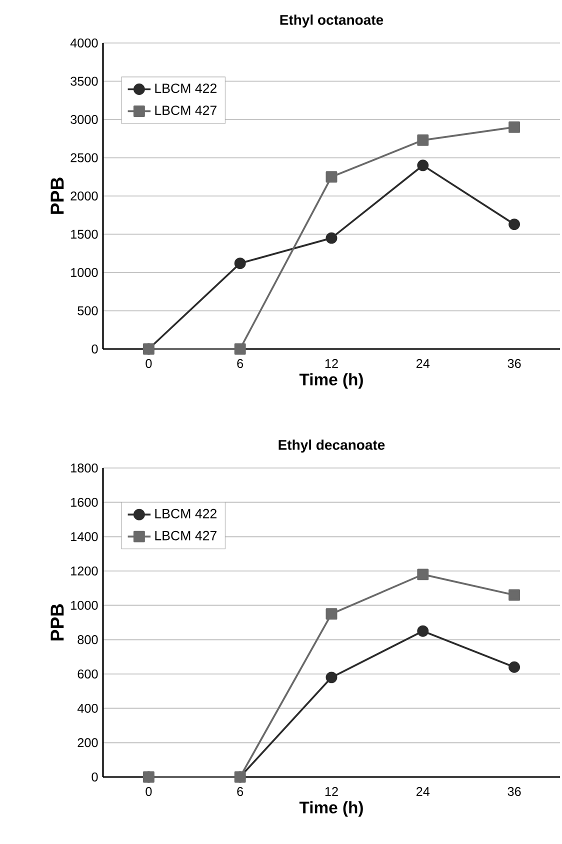 The width and height of the screenshot is (562, 844). I want to click on chart-title: Ethyl octanoate, so click(332, 21).